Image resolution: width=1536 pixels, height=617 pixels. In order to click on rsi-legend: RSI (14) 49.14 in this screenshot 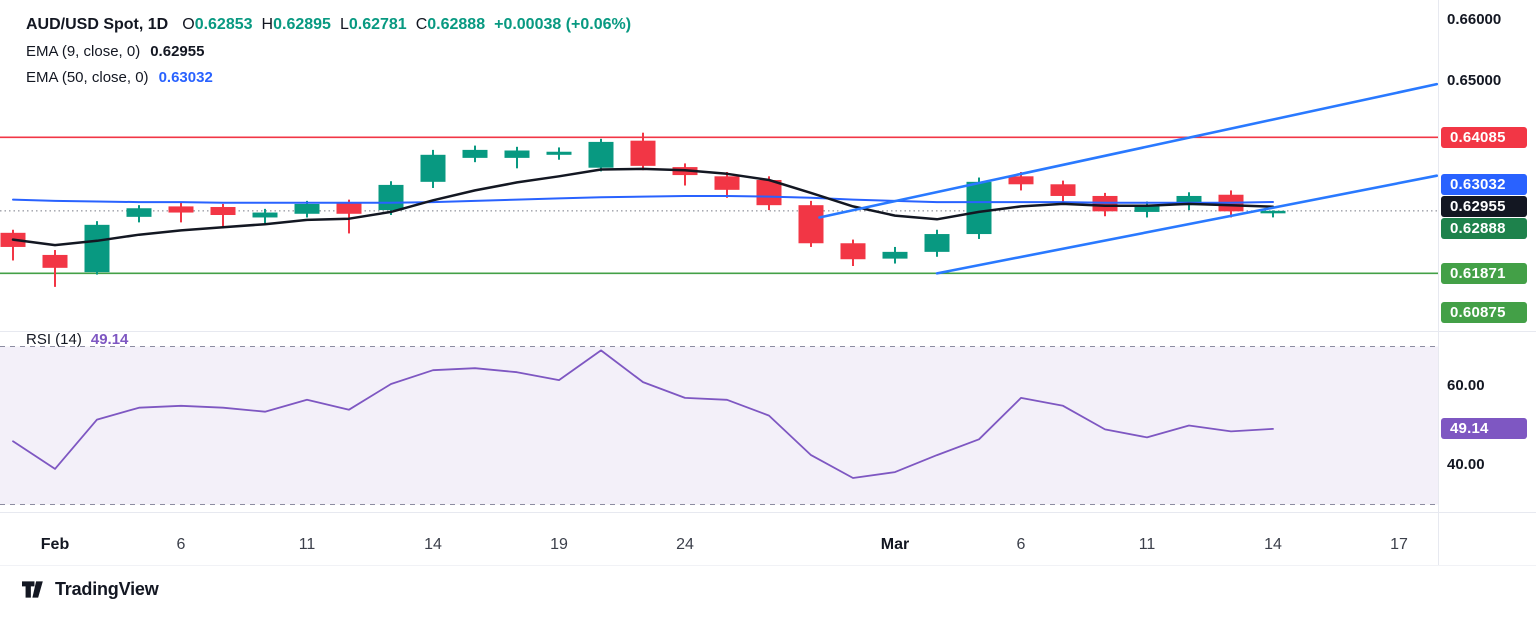, I will do `click(77, 339)`.